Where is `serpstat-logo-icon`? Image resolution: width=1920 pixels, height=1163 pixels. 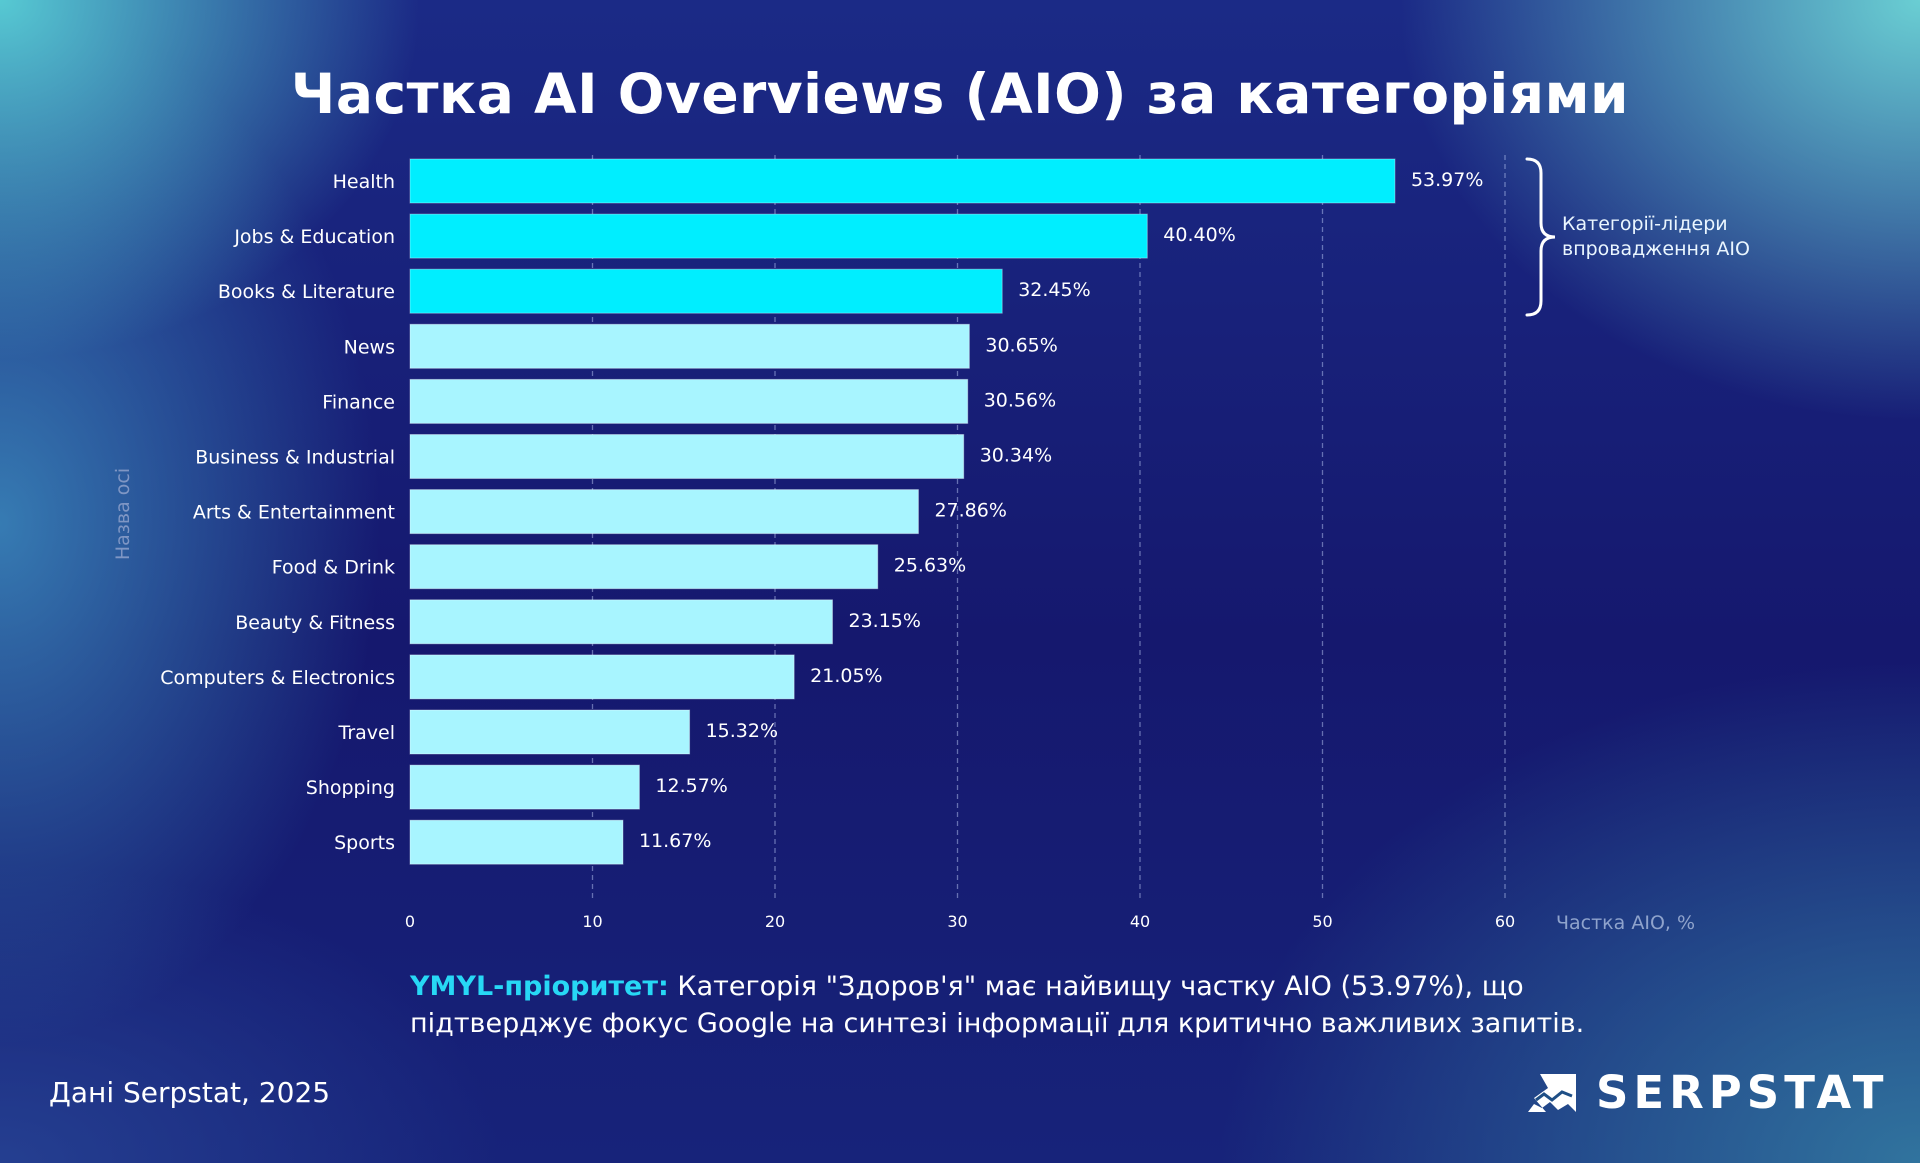 serpstat-logo-icon is located at coordinates (1552, 1092).